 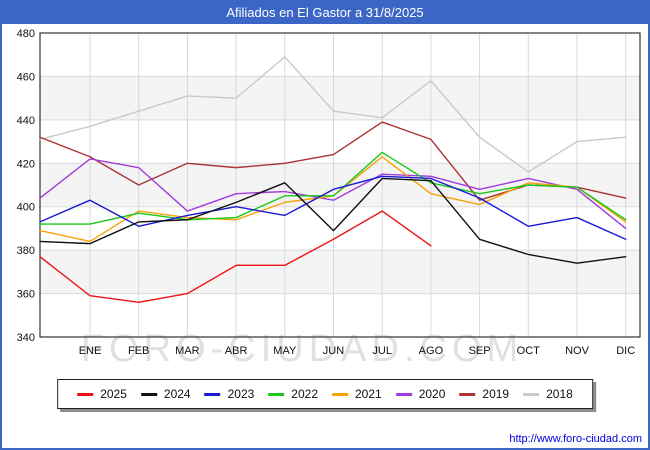 What do you see at coordinates (325, 394) in the screenshot?
I see `chart-legend: 2025 2024 2023 2022 2021 2020 2019 2018` at bounding box center [325, 394].